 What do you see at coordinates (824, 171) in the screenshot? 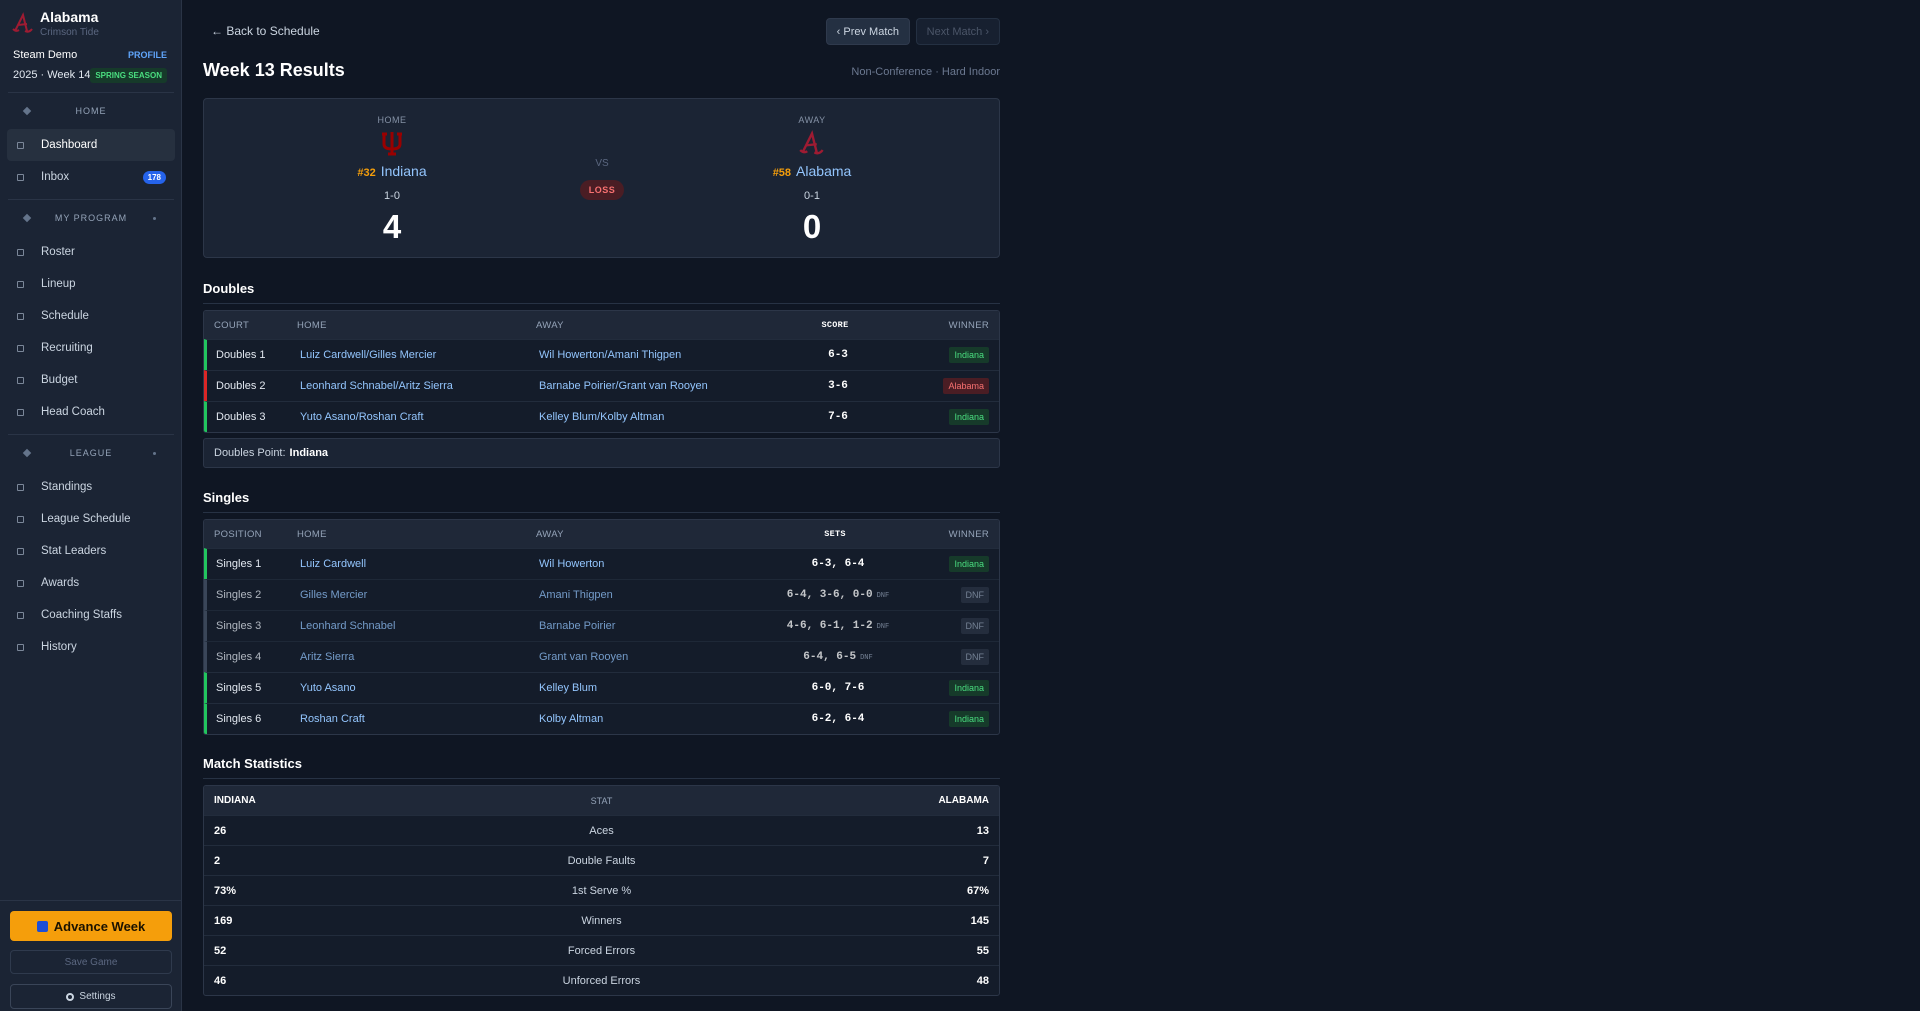
I see `team-name: Alabama` at bounding box center [824, 171].